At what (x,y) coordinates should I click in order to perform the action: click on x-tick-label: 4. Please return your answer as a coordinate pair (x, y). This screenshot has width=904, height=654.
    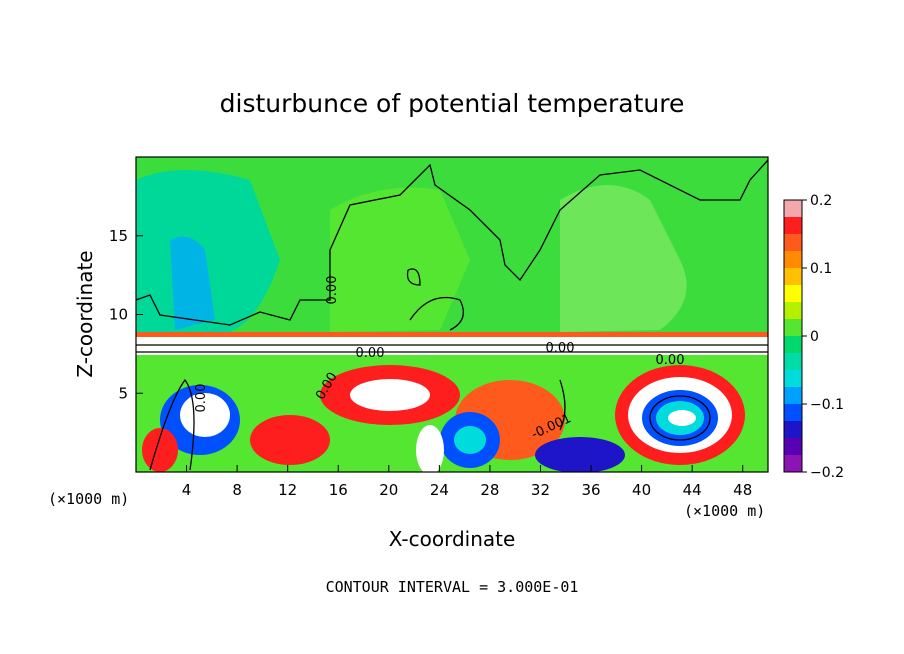
    Looking at the image, I should click on (187, 490).